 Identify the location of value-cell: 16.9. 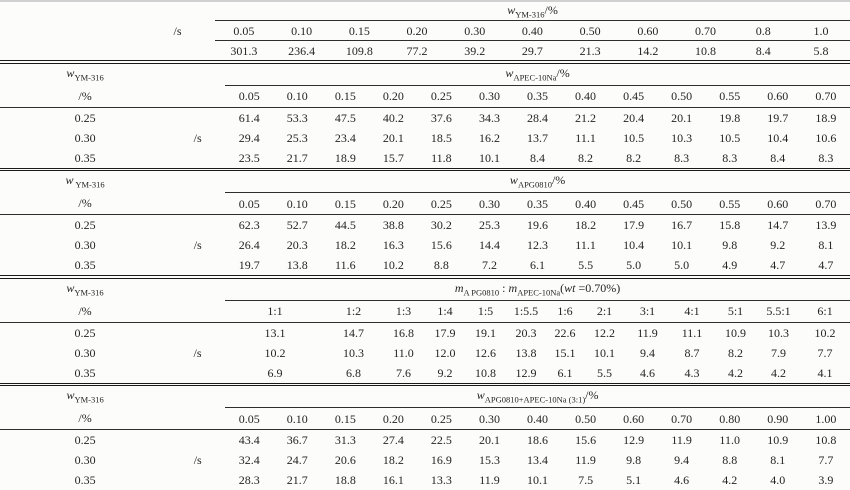
(441, 460).